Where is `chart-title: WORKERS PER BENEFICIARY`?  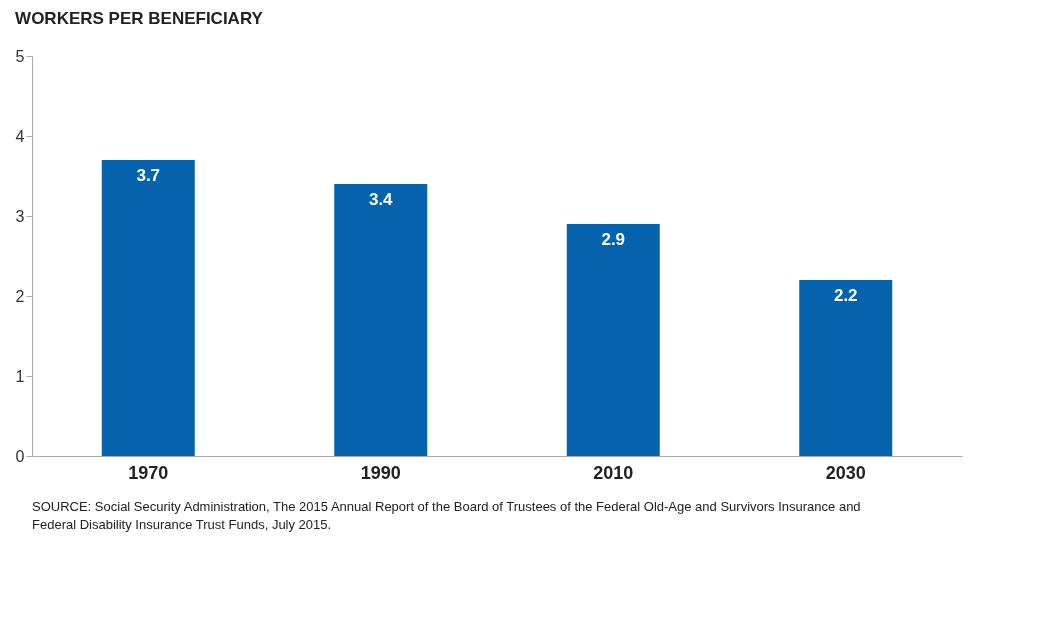 chart-title: WORKERS PER BENEFICIARY is located at coordinates (139, 18).